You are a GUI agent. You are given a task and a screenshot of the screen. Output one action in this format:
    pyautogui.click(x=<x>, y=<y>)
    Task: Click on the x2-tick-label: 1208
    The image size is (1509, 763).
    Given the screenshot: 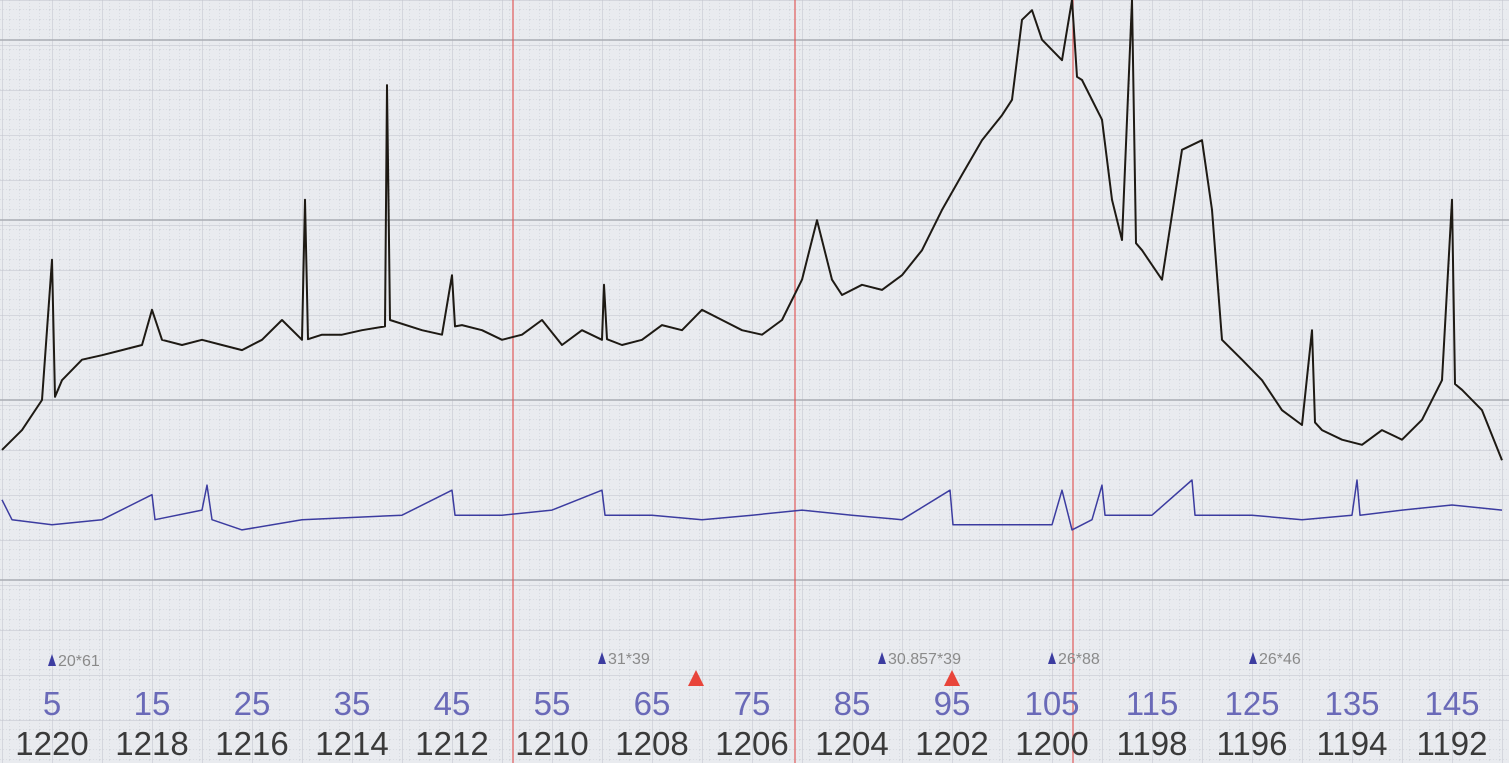 What is the action you would take?
    pyautogui.click(x=651, y=743)
    